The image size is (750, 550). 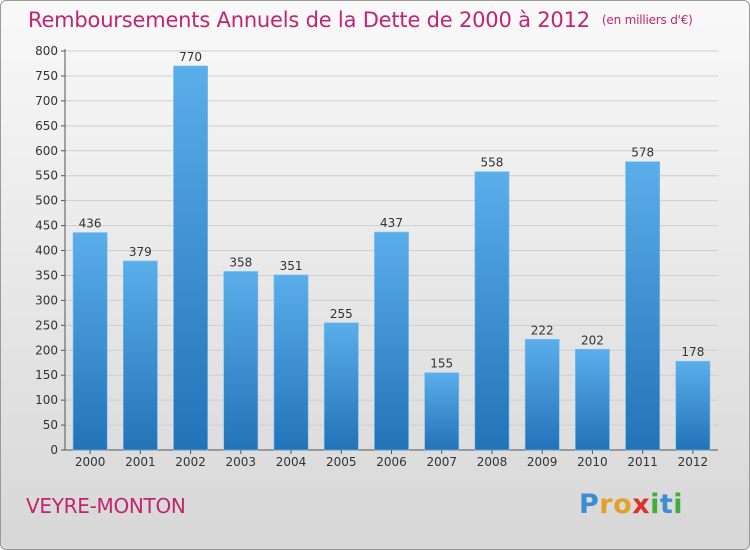 I want to click on data-label: 358, so click(x=240, y=262).